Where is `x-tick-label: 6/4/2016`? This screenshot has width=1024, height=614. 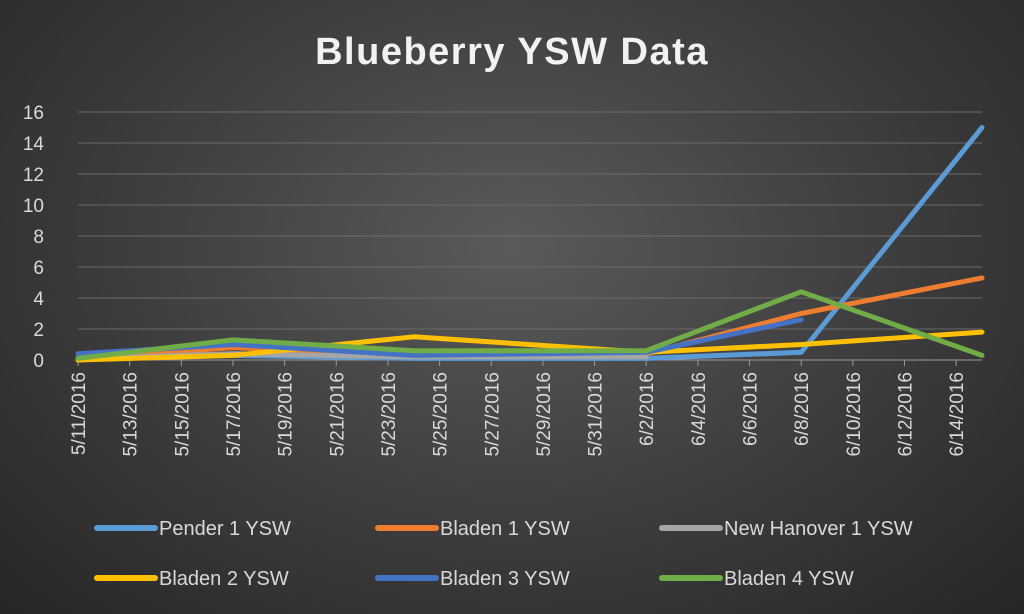
x-tick-label: 6/4/2016 is located at coordinates (699, 409).